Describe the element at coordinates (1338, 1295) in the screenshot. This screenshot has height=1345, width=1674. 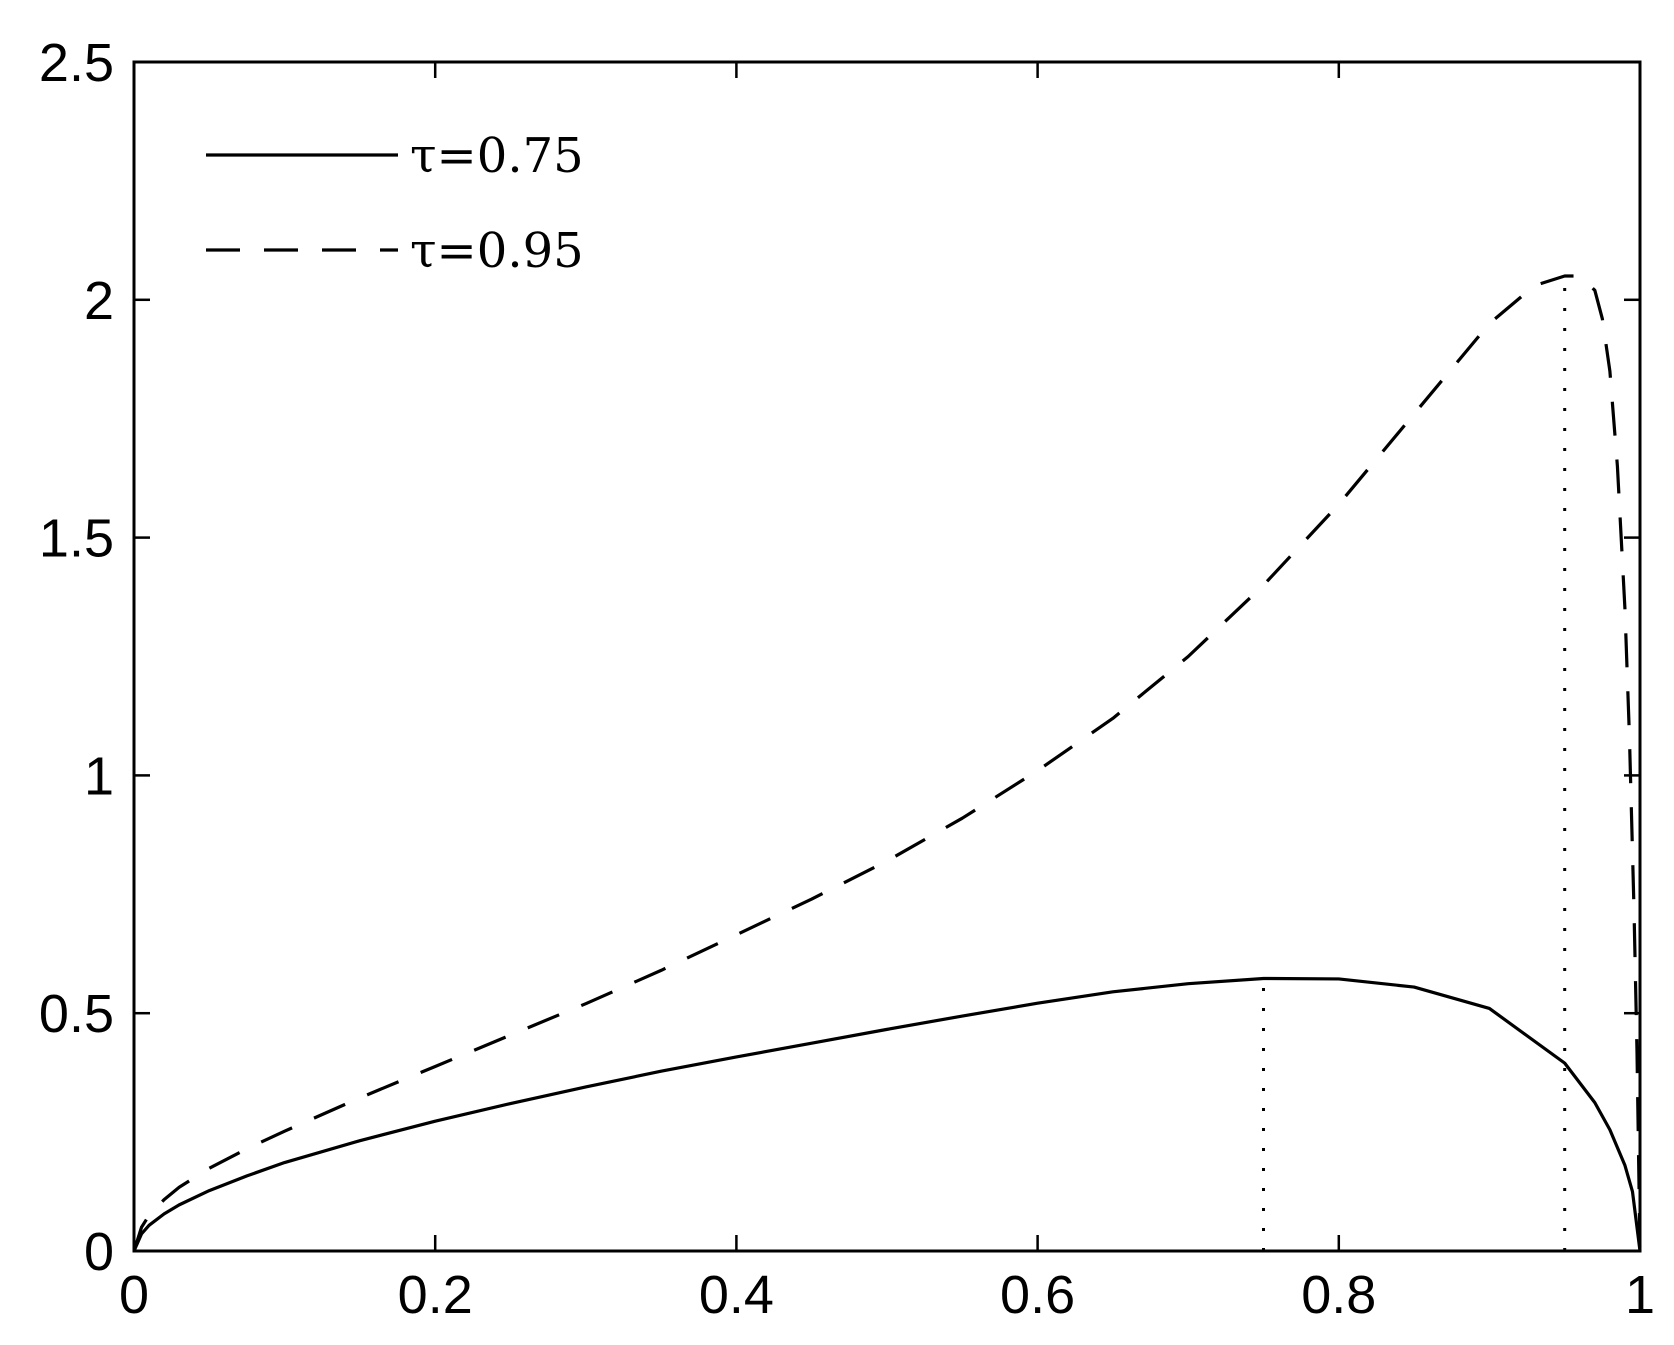
I see `x-tick-label: 0.8` at that location.